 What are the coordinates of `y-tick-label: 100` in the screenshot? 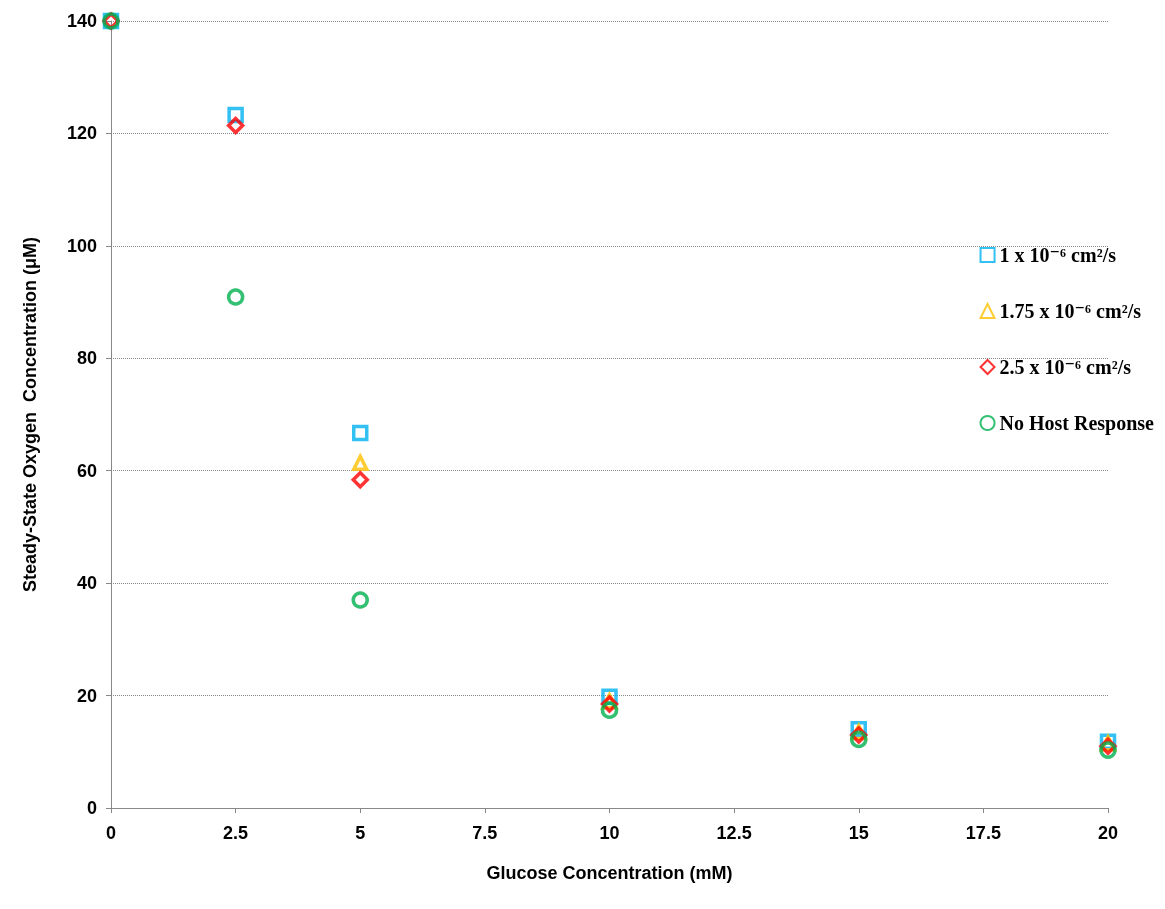 It's located at (81, 245).